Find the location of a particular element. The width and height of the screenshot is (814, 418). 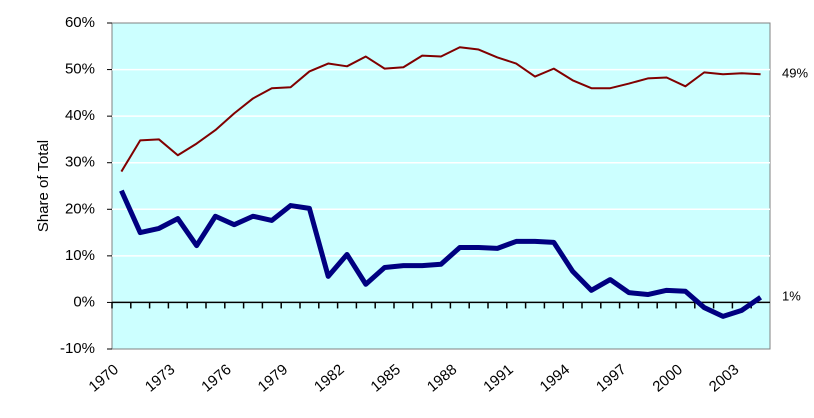

x-tick-label: 1997 is located at coordinates (611, 378).